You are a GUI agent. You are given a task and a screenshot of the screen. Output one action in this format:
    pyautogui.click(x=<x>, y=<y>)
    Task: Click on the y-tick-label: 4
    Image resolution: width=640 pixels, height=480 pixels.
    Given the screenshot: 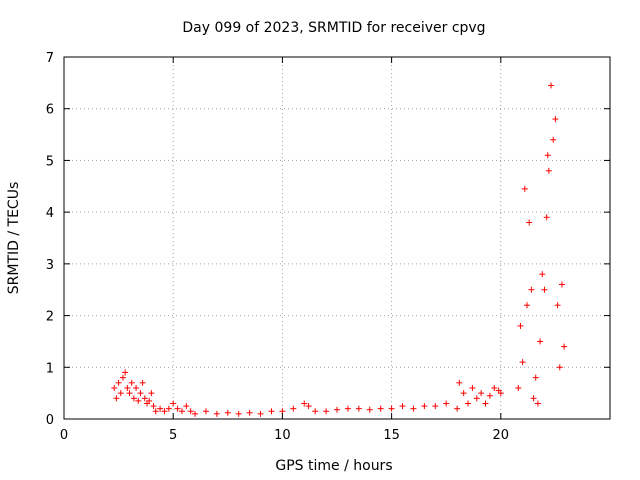 What is the action you would take?
    pyautogui.click(x=50, y=213)
    